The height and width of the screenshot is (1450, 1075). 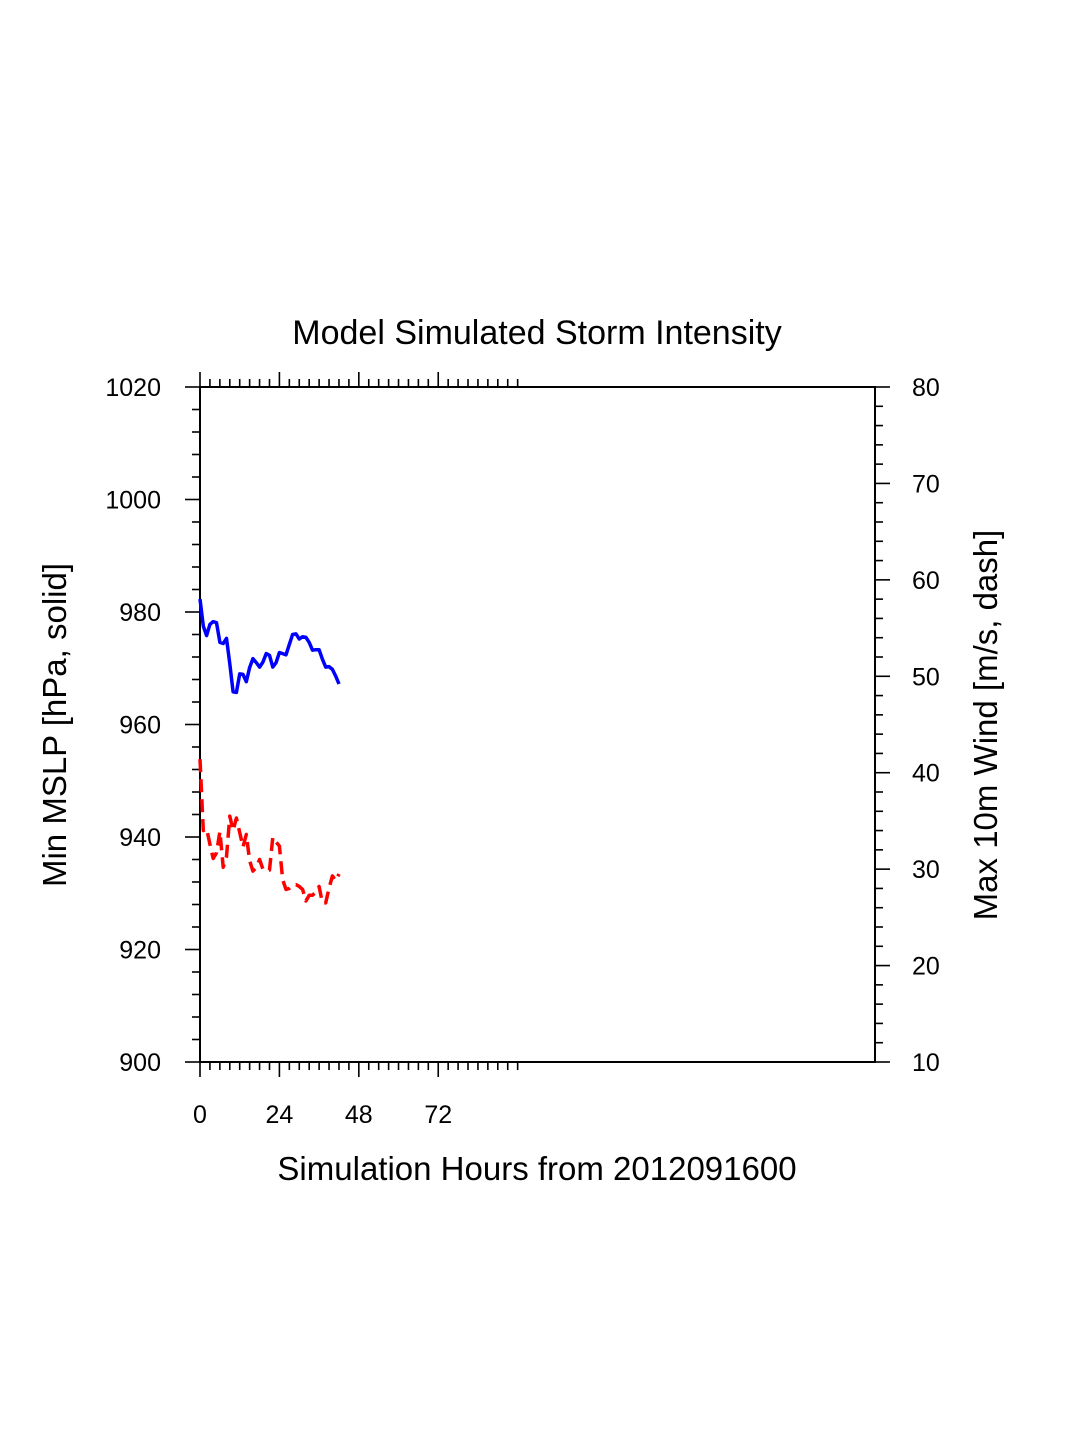 What do you see at coordinates (269, 832) in the screenshot?
I see `wind-dashed-line` at bounding box center [269, 832].